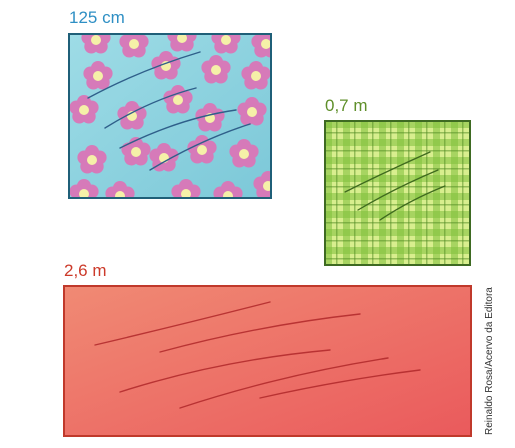  I want to click on floral-measurement-label: 125 cm, so click(97, 17).